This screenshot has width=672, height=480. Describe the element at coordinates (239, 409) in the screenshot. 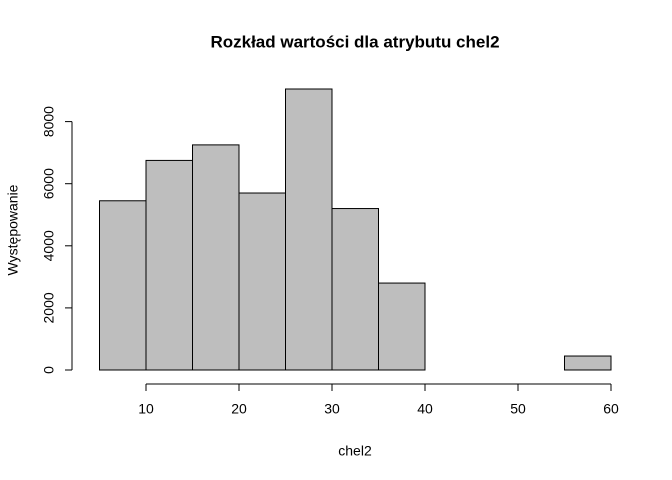

I see `x-tick-label: 20` at that location.